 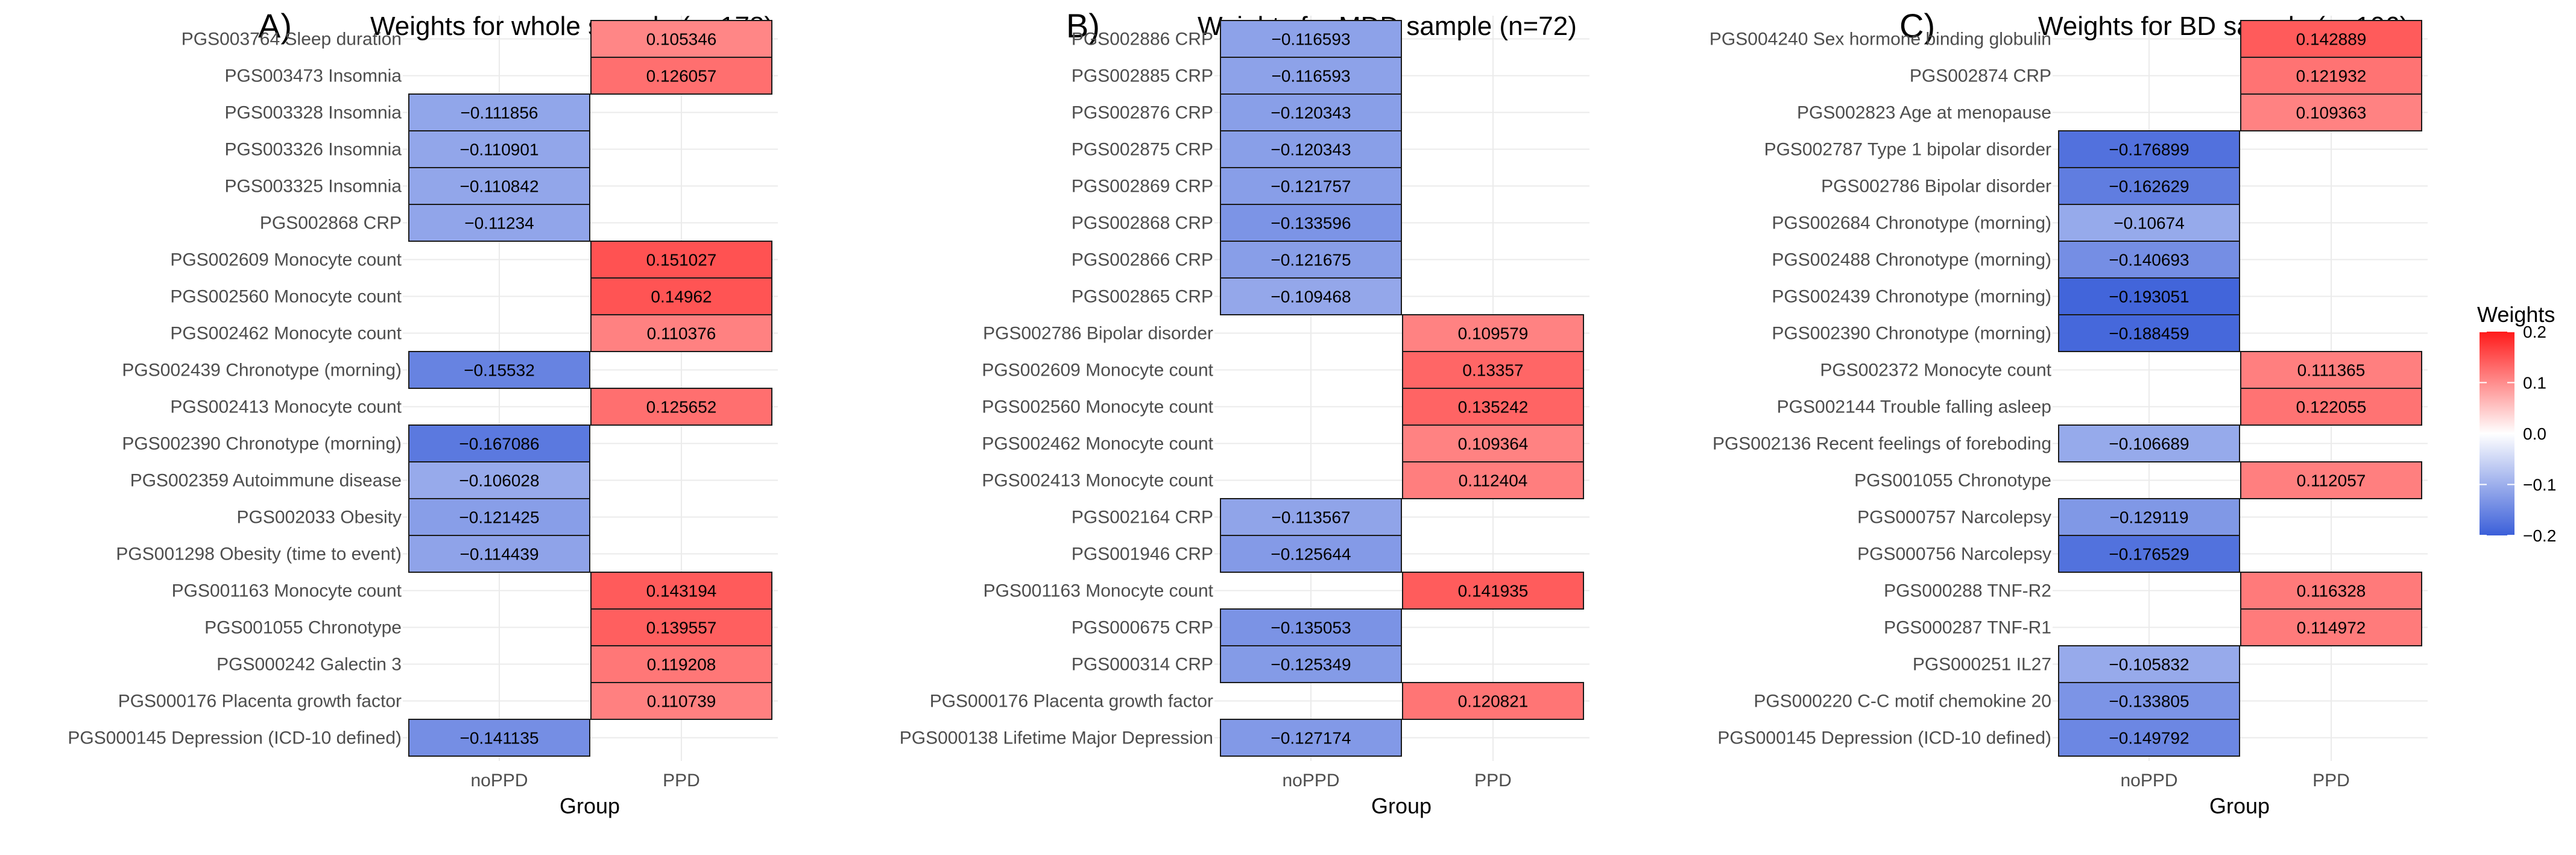 What do you see at coordinates (499, 223) in the screenshot?
I see `cell-value-label: −0.11234` at bounding box center [499, 223].